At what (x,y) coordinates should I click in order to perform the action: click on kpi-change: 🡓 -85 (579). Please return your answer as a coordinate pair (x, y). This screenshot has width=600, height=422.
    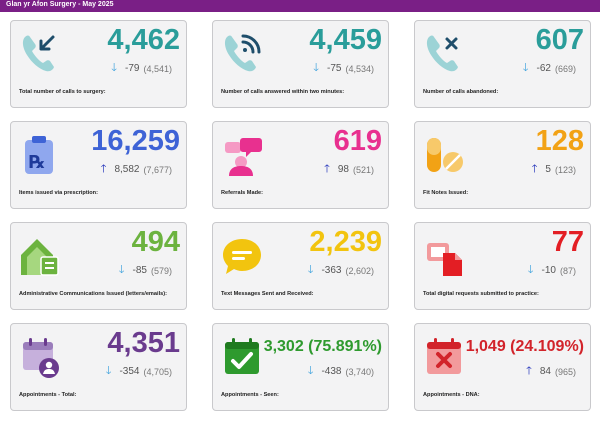
    Looking at the image, I should click on (145, 270).